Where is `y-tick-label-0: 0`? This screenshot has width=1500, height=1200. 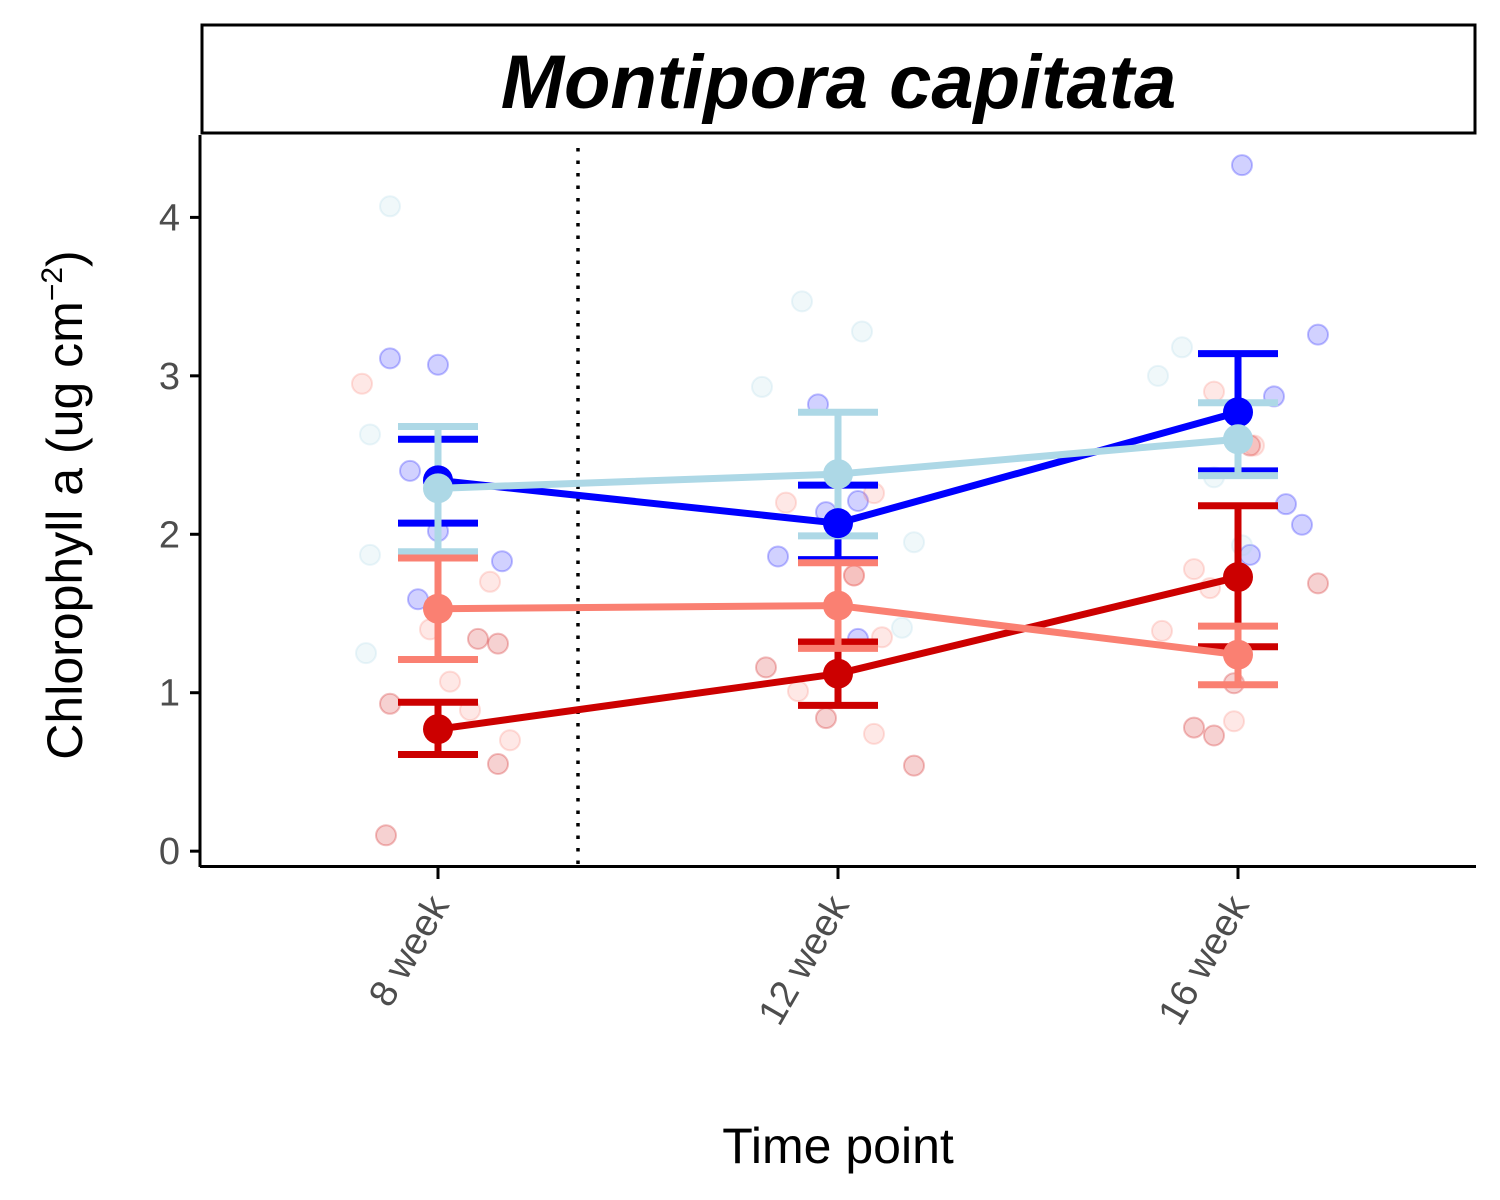 y-tick-label-0: 0 is located at coordinates (169, 852).